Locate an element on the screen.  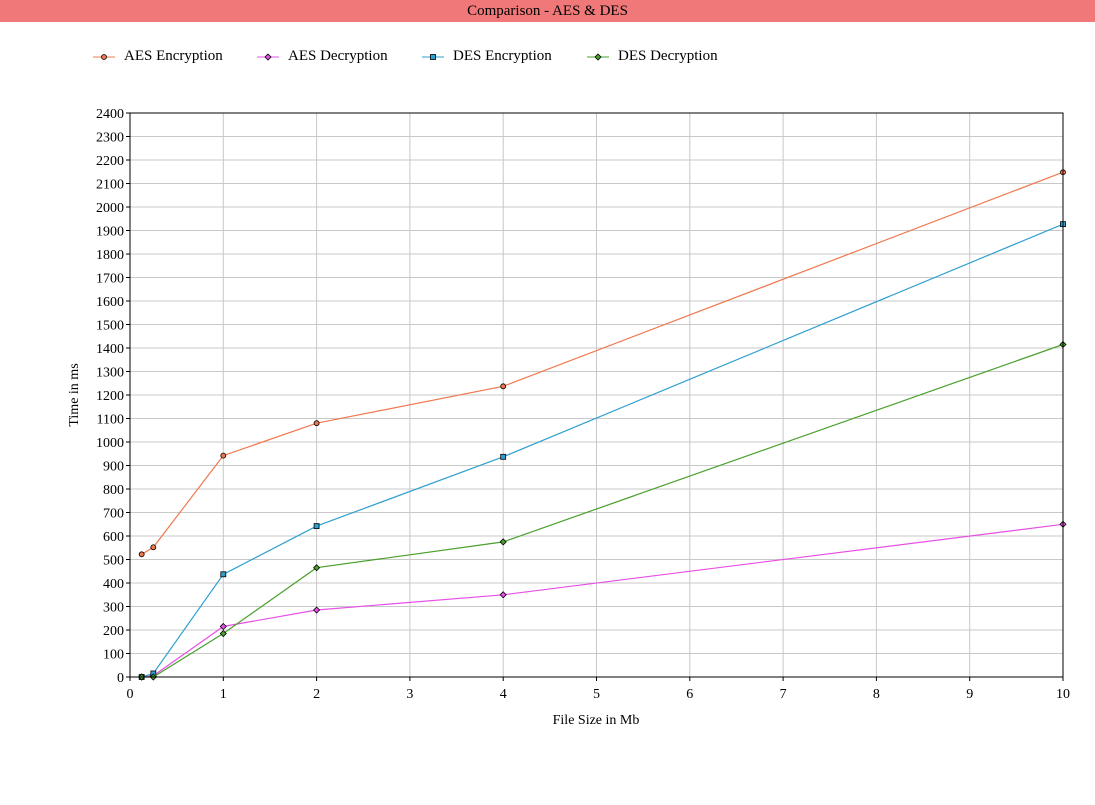
y-tick-label: 200 is located at coordinates (113, 631).